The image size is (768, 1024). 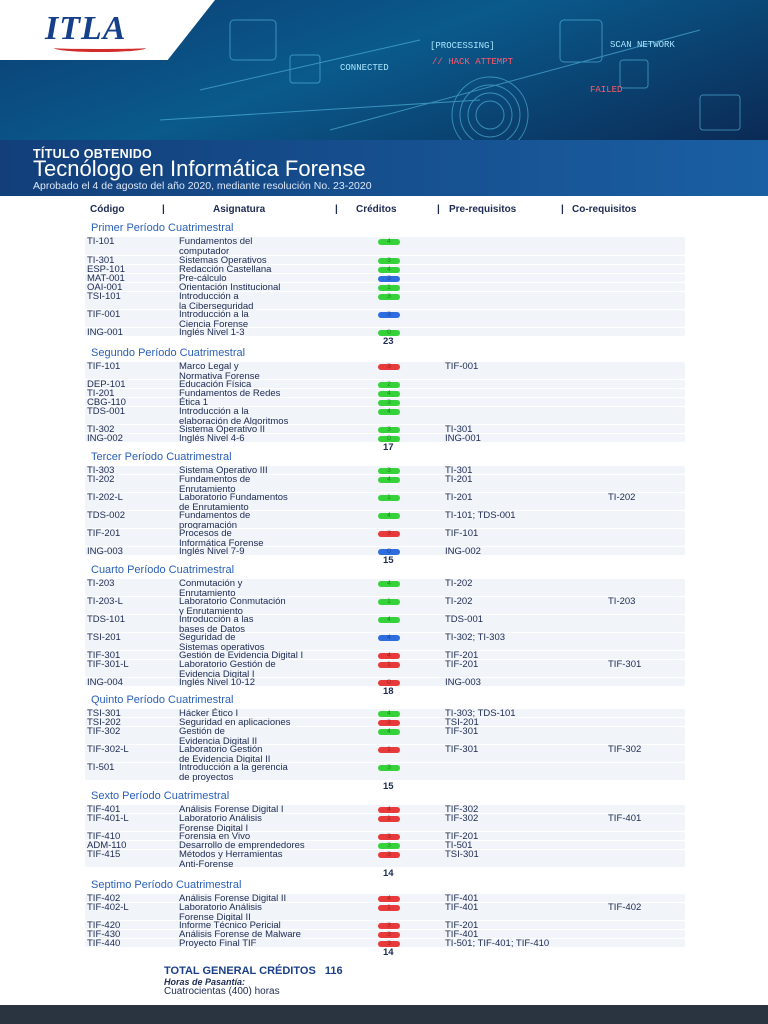 What do you see at coordinates (108, 749) in the screenshot?
I see `course-code: TIF-302-L` at bounding box center [108, 749].